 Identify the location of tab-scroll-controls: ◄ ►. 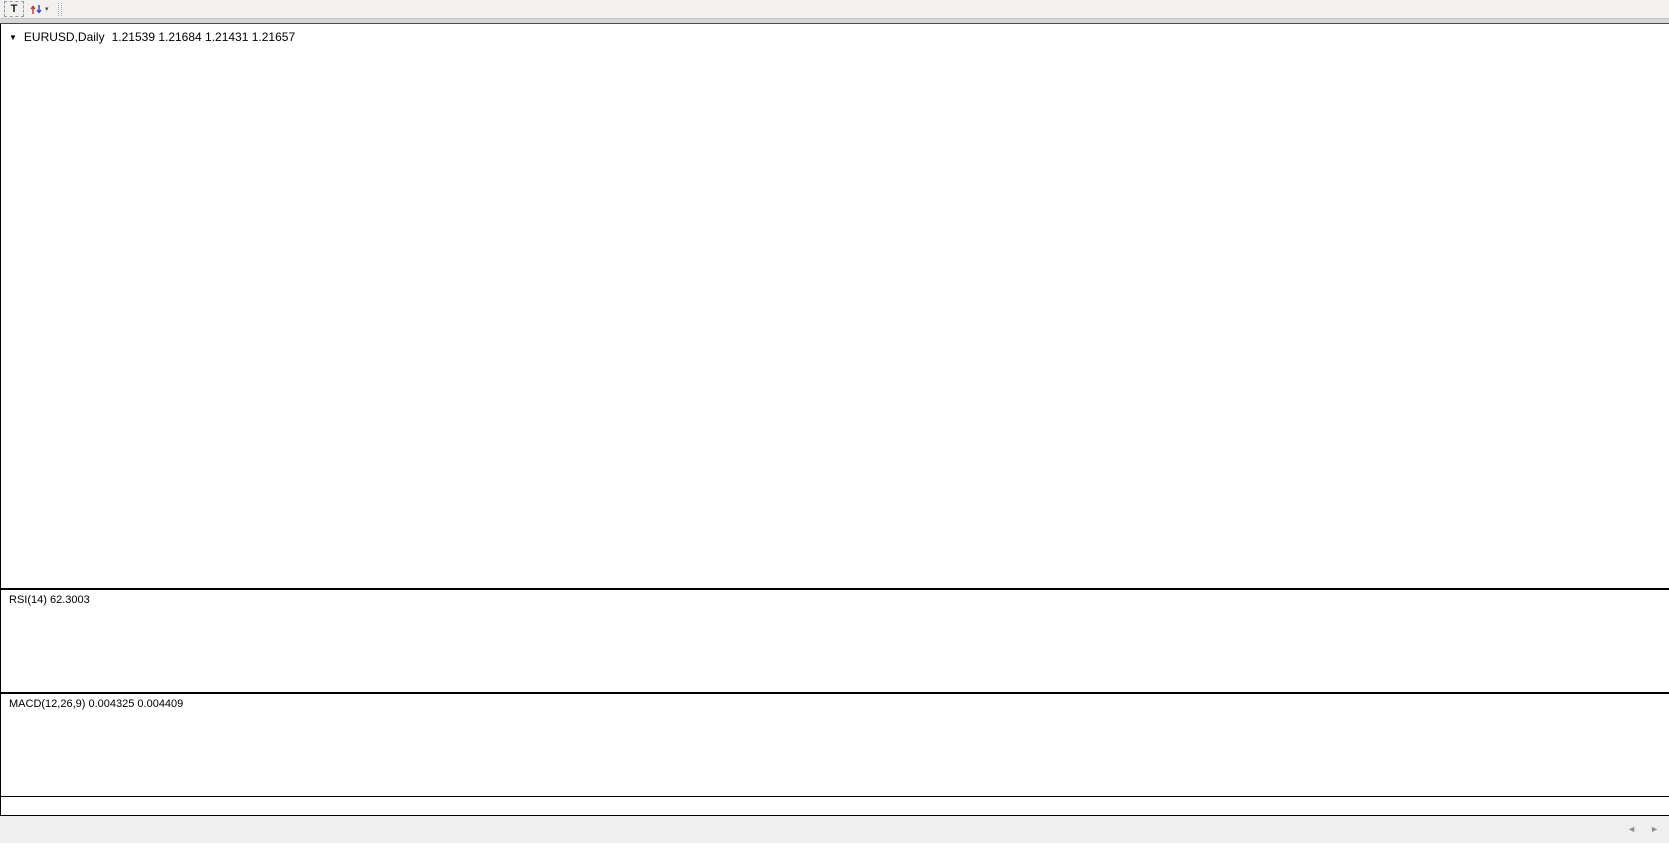
(1643, 829).